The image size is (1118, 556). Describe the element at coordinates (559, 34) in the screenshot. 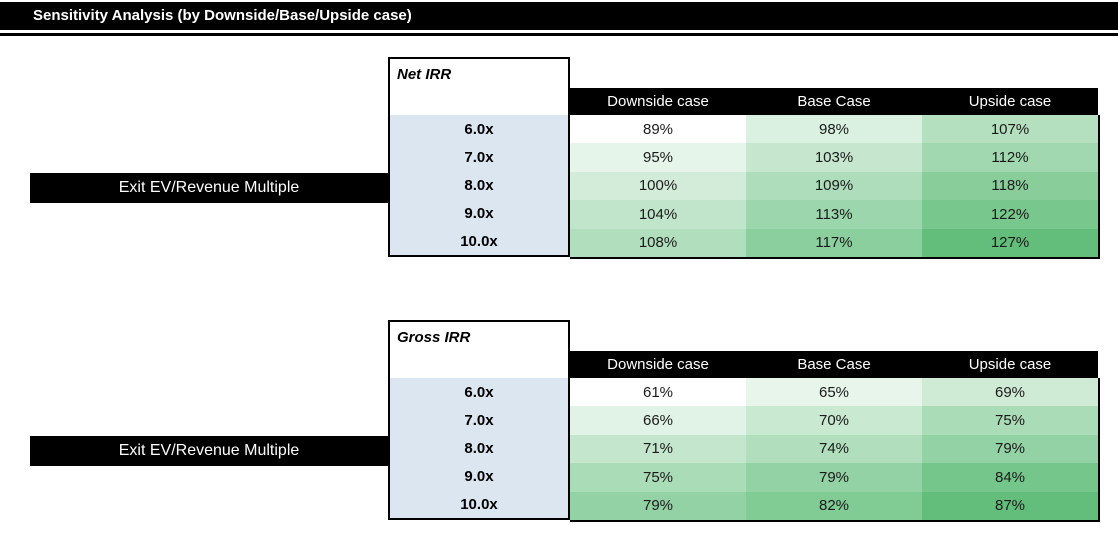

I see `title-underline-rule` at that location.